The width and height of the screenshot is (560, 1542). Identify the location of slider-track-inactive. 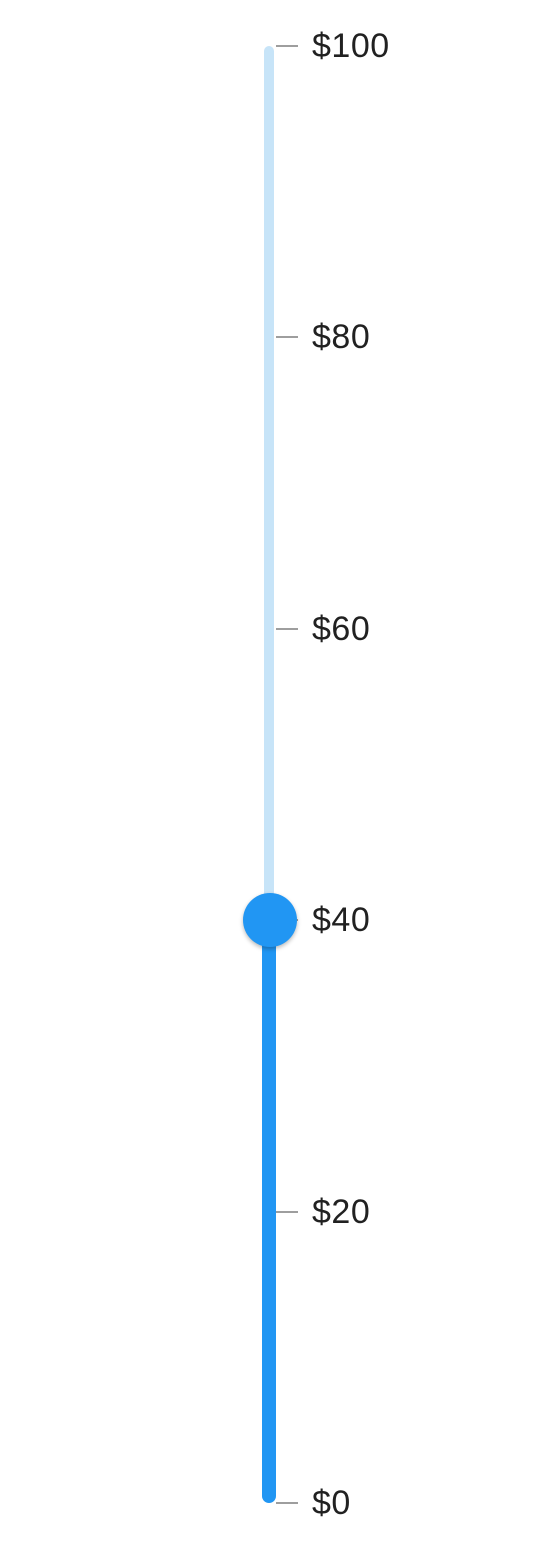
(269, 483).